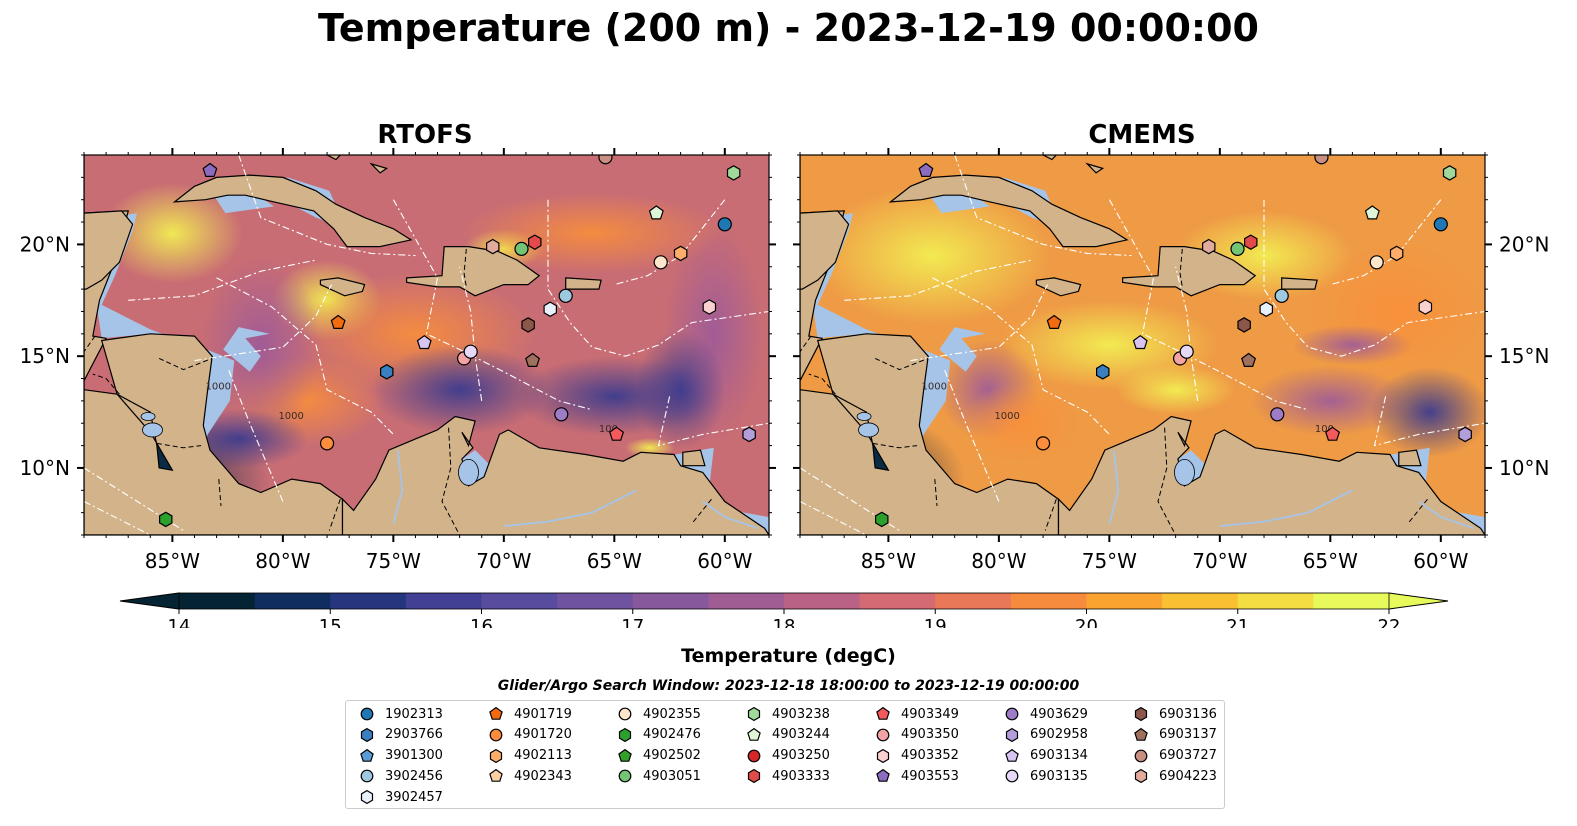 Image resolution: width=1577 pixels, height=826 pixels. I want to click on legend-item-3901300: 3901300, so click(399, 756).